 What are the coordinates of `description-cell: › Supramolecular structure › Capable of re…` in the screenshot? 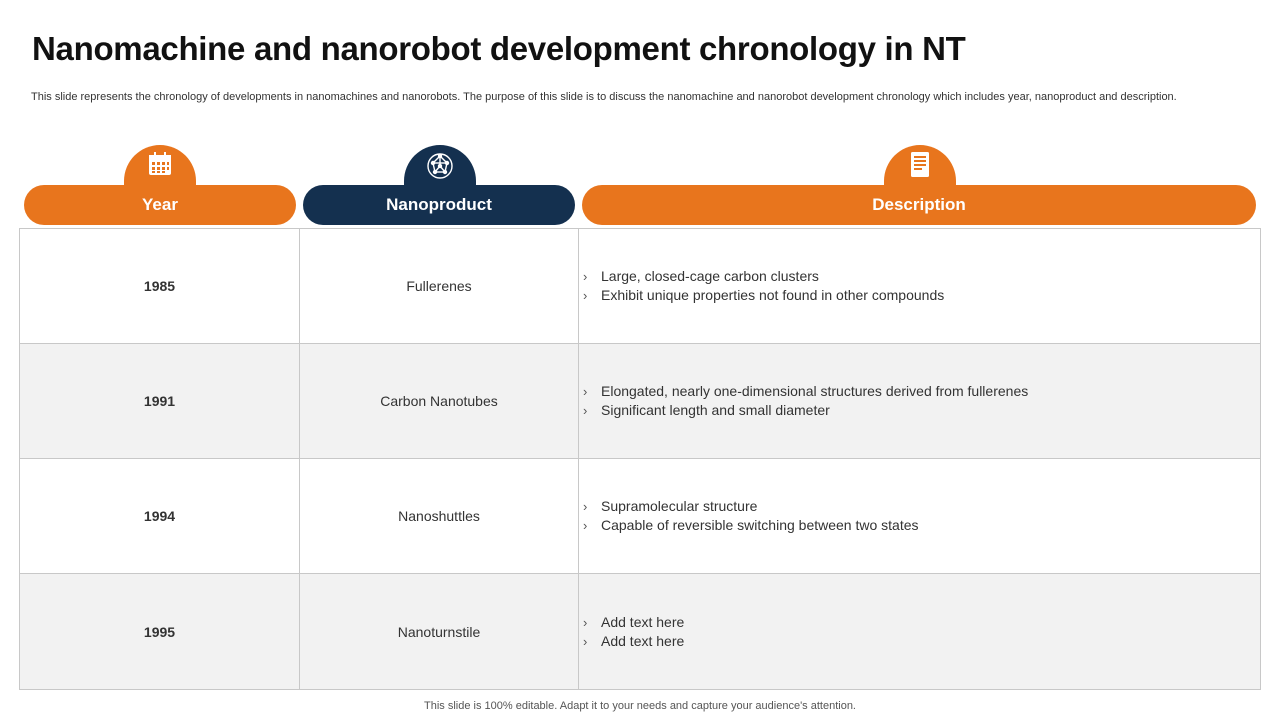 It's located at (919, 516).